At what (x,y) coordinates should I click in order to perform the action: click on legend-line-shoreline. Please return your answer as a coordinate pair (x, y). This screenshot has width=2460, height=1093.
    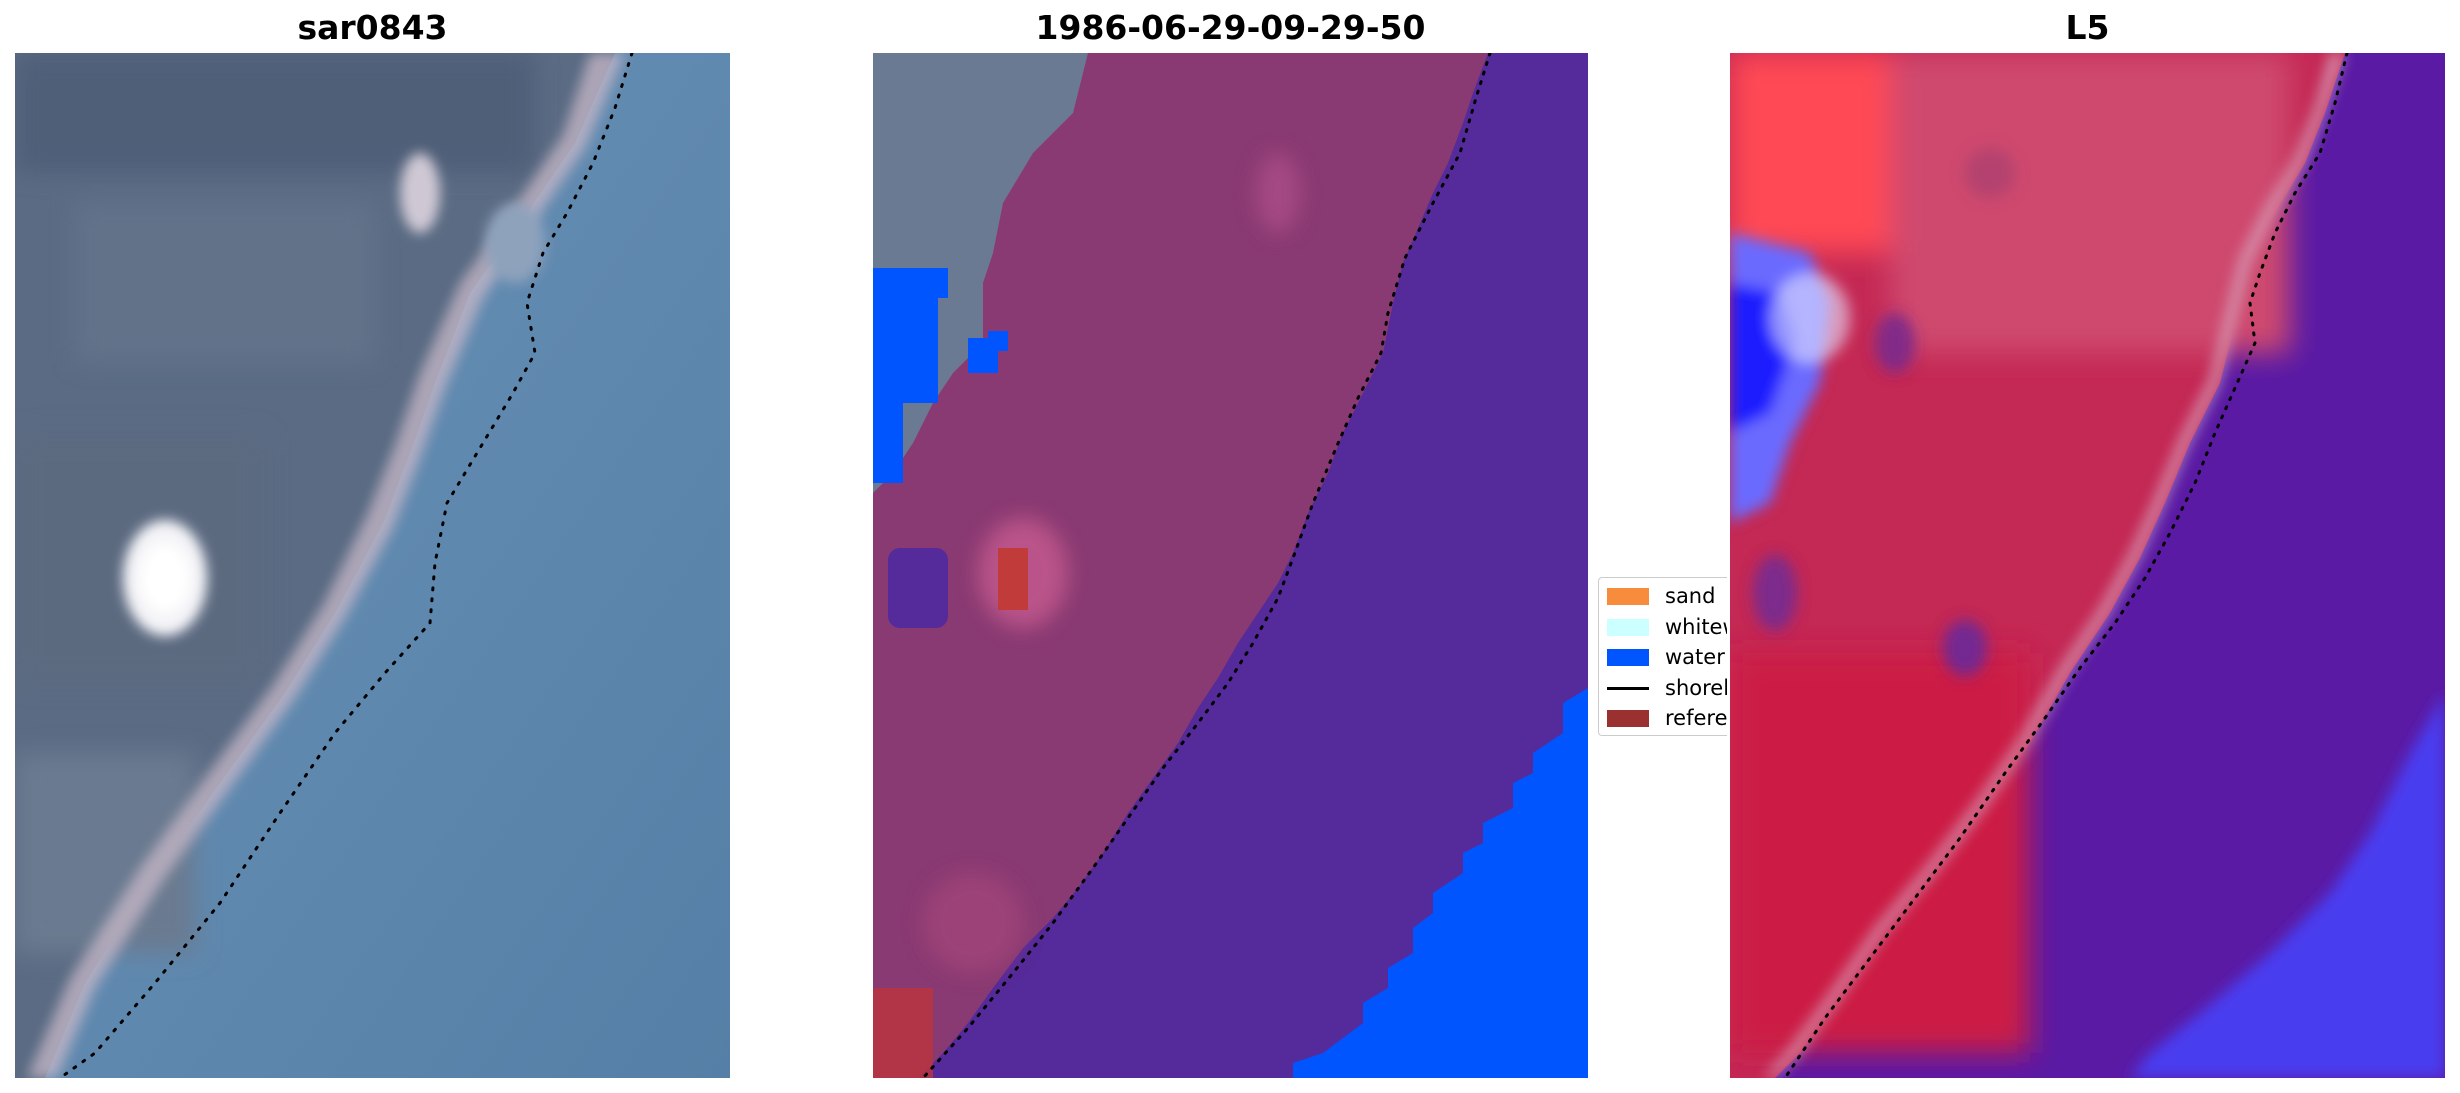
    Looking at the image, I should click on (1628, 688).